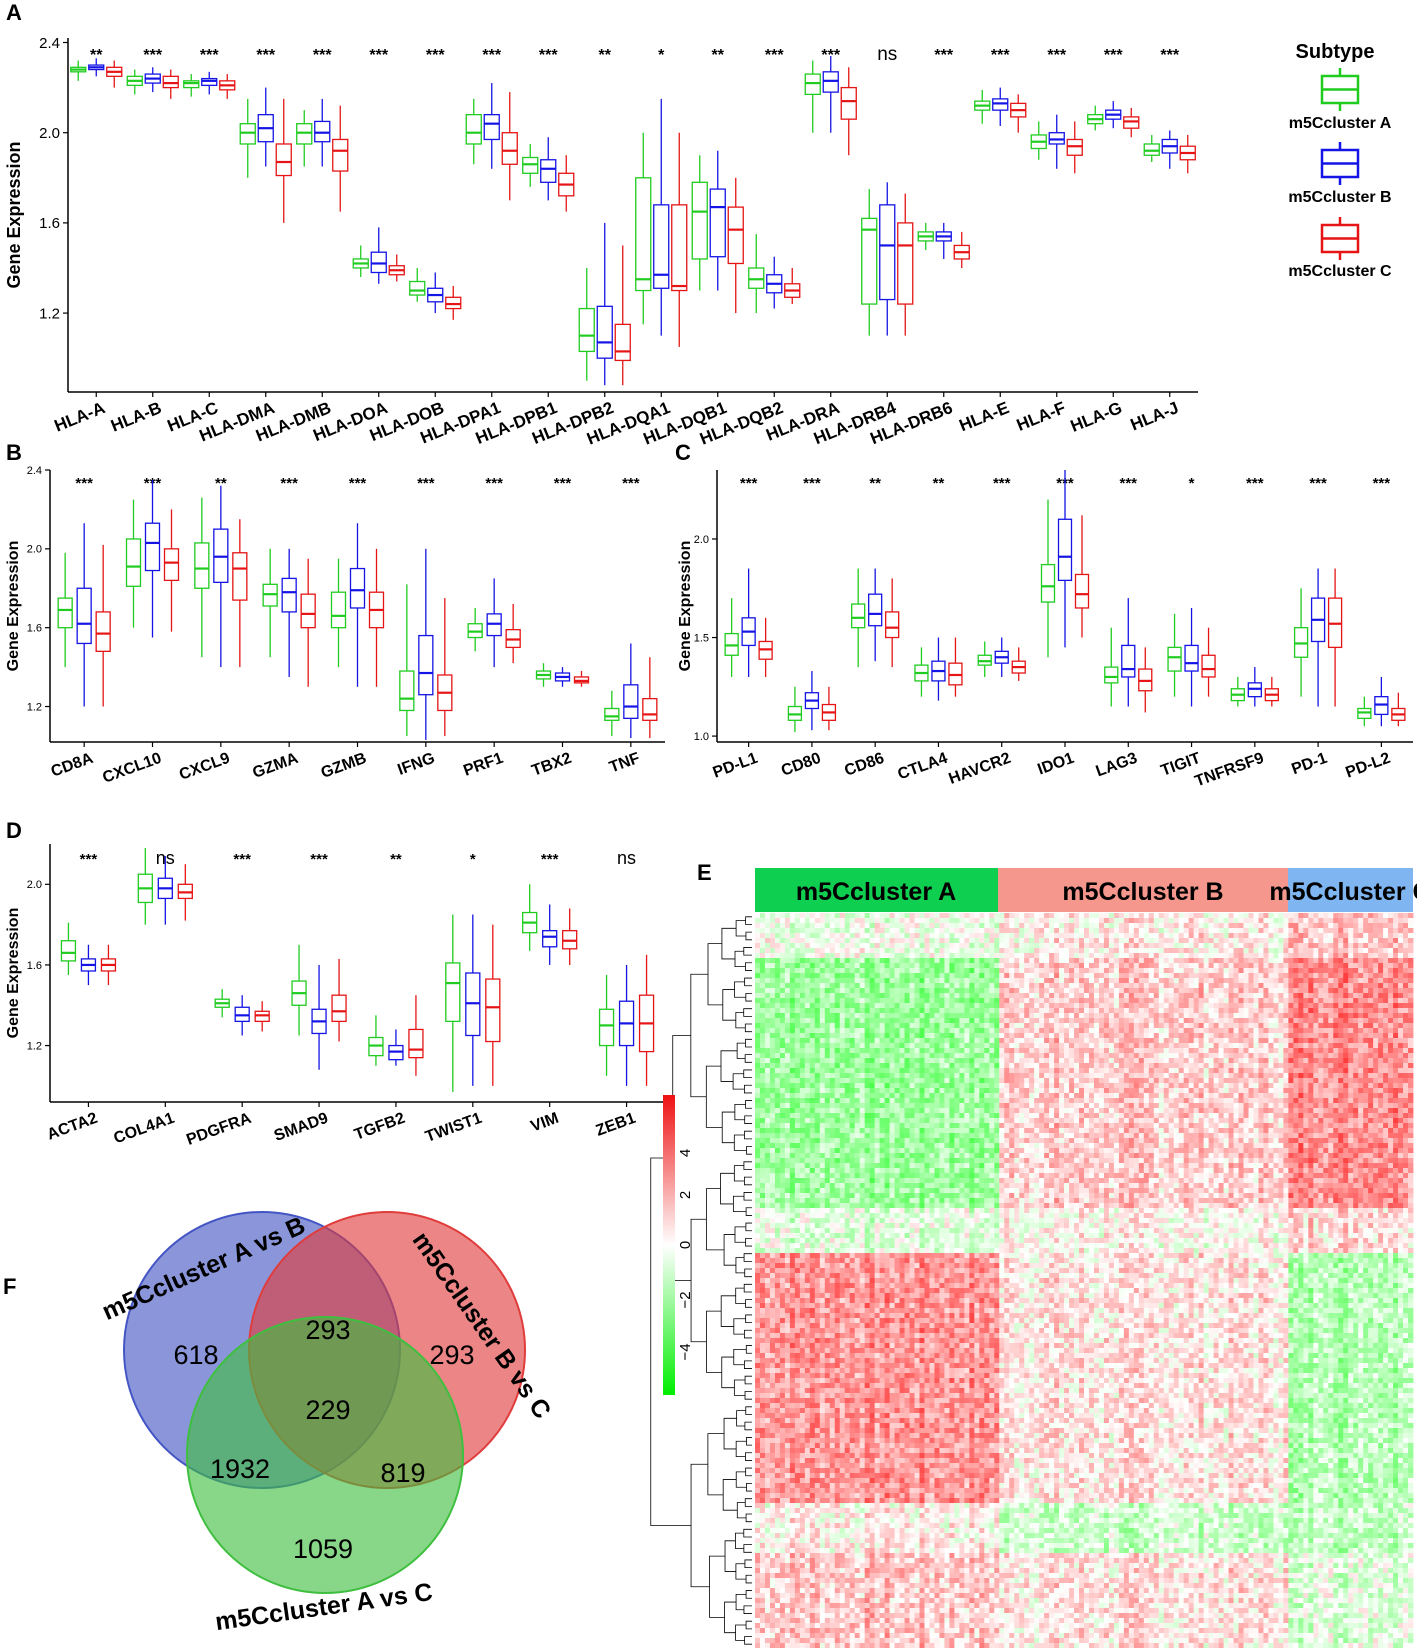  What do you see at coordinates (1155, 416) in the screenshot?
I see `x-tick-label: HLA-J` at bounding box center [1155, 416].